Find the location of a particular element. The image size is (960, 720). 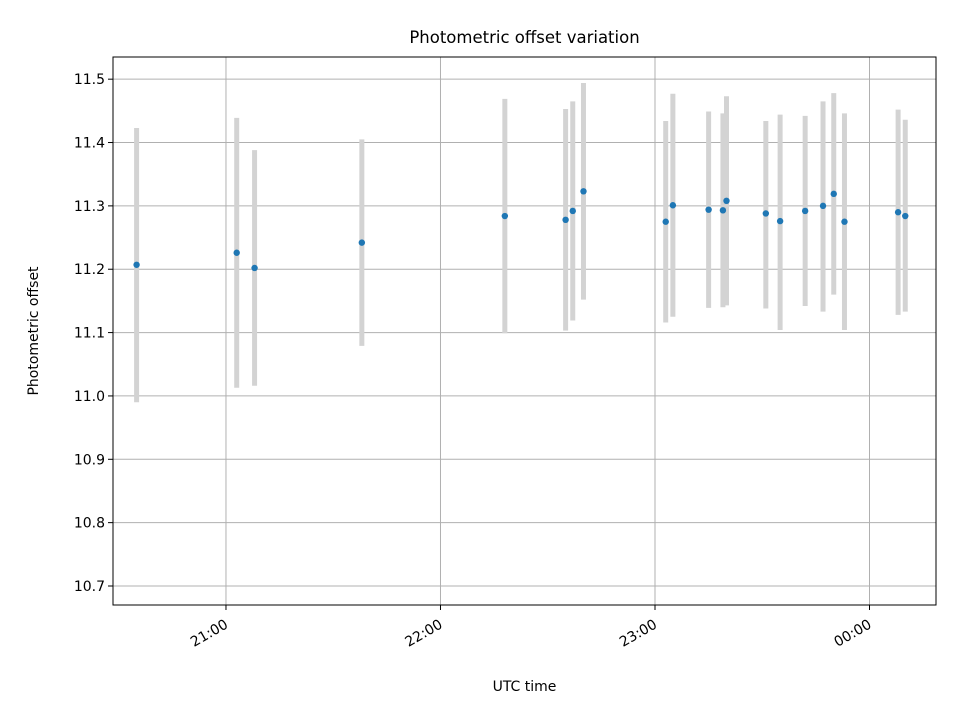

y-tick-label: 11.0 is located at coordinates (89, 397).